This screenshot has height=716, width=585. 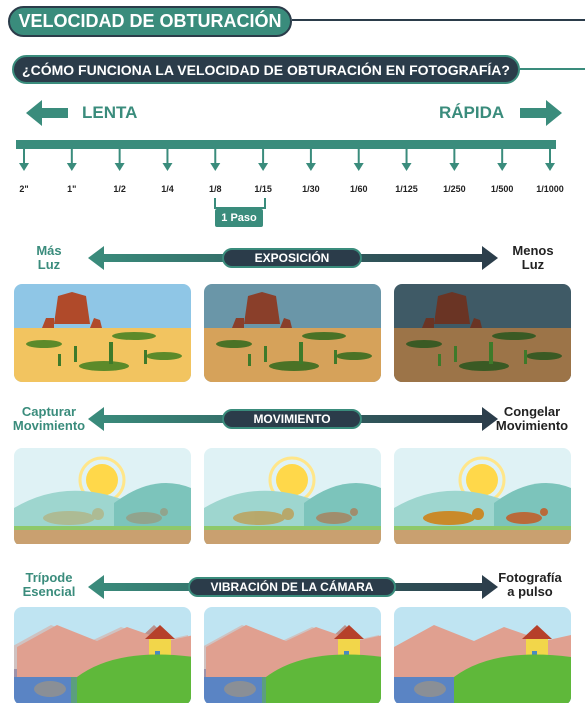 What do you see at coordinates (311, 189) in the screenshot?
I see `tick-label: 1/30` at bounding box center [311, 189].